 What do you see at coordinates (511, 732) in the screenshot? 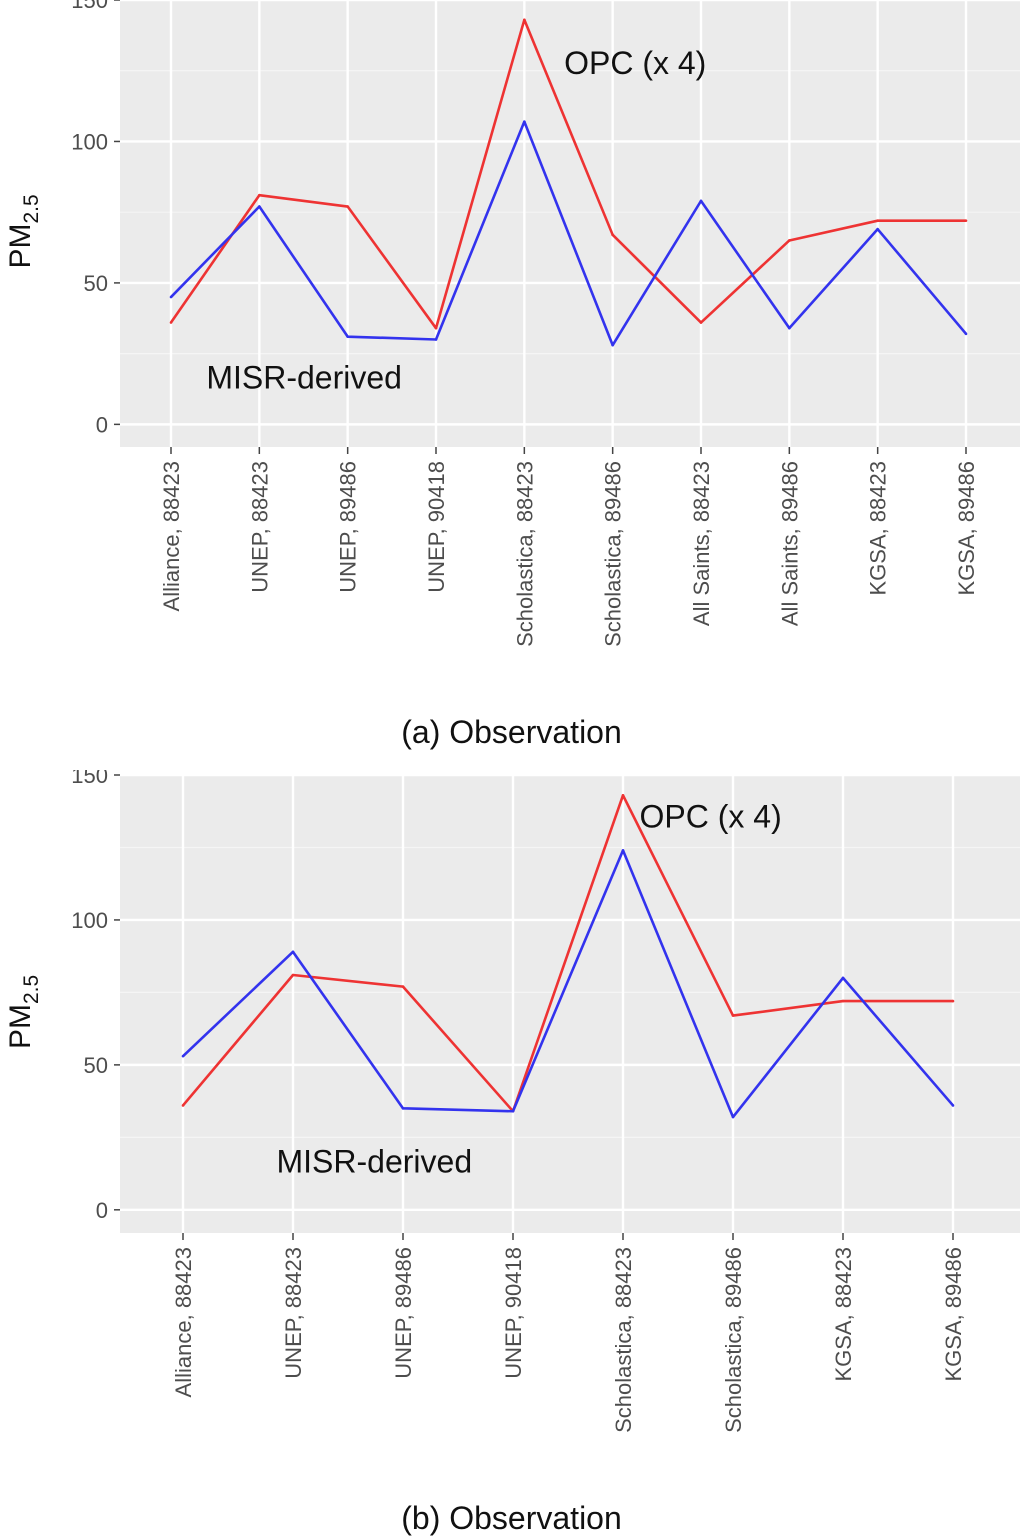
I see `caption-a: (a) Observation` at bounding box center [511, 732].